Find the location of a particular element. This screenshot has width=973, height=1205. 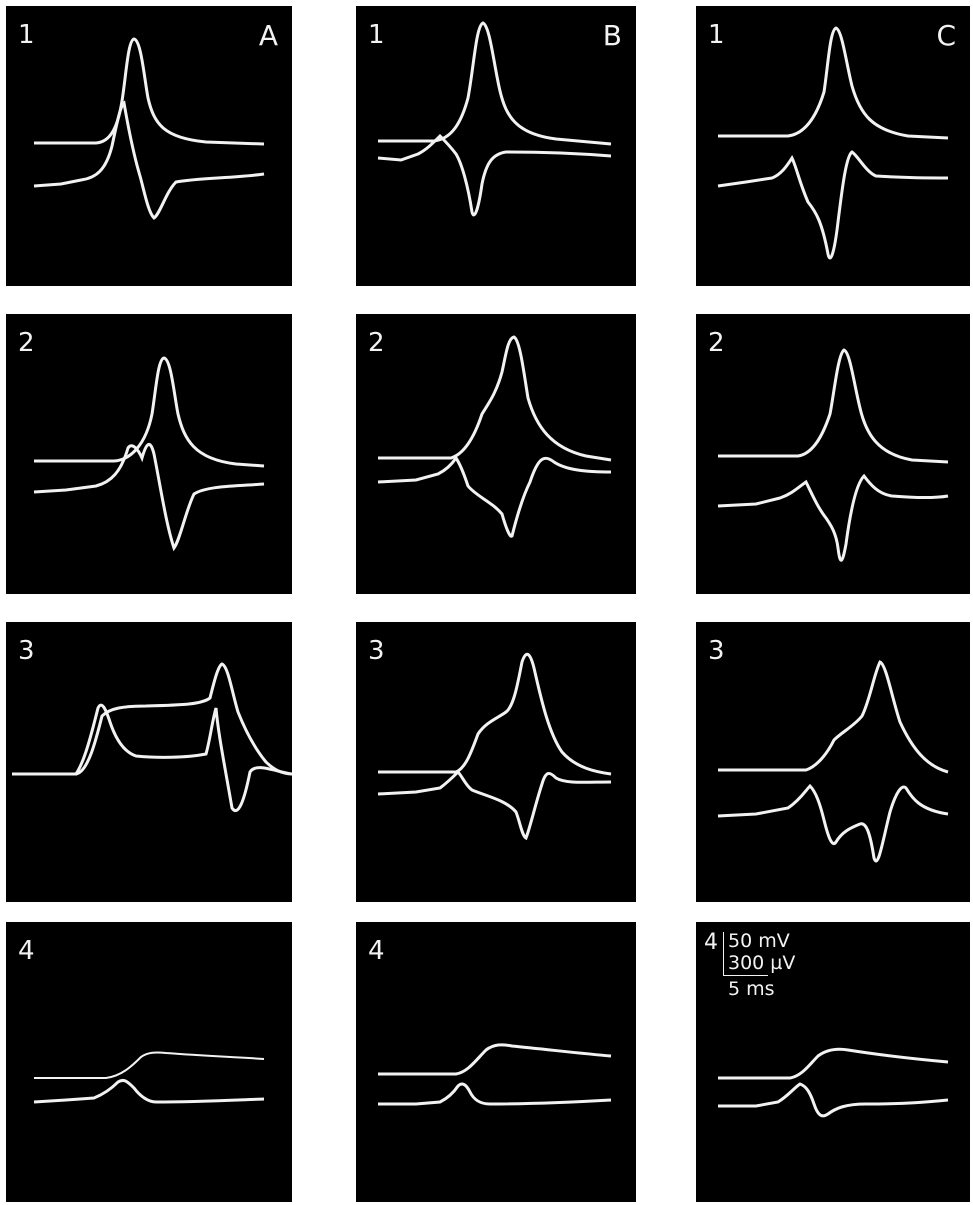

panel-C4: 4 50 mV 300 µV 5 ms is located at coordinates (833, 1062).